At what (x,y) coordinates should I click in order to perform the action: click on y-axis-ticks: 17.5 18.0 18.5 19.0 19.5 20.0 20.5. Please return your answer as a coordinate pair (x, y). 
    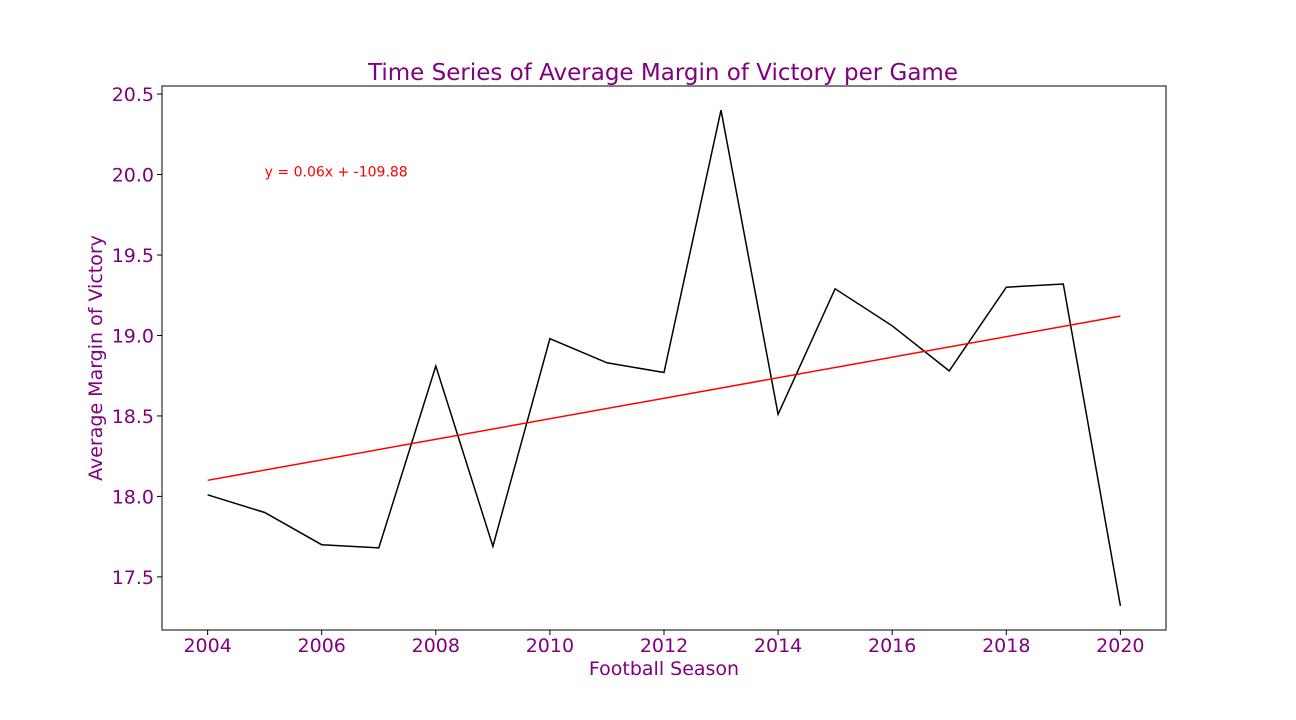
    Looking at the image, I should click on (137, 336).